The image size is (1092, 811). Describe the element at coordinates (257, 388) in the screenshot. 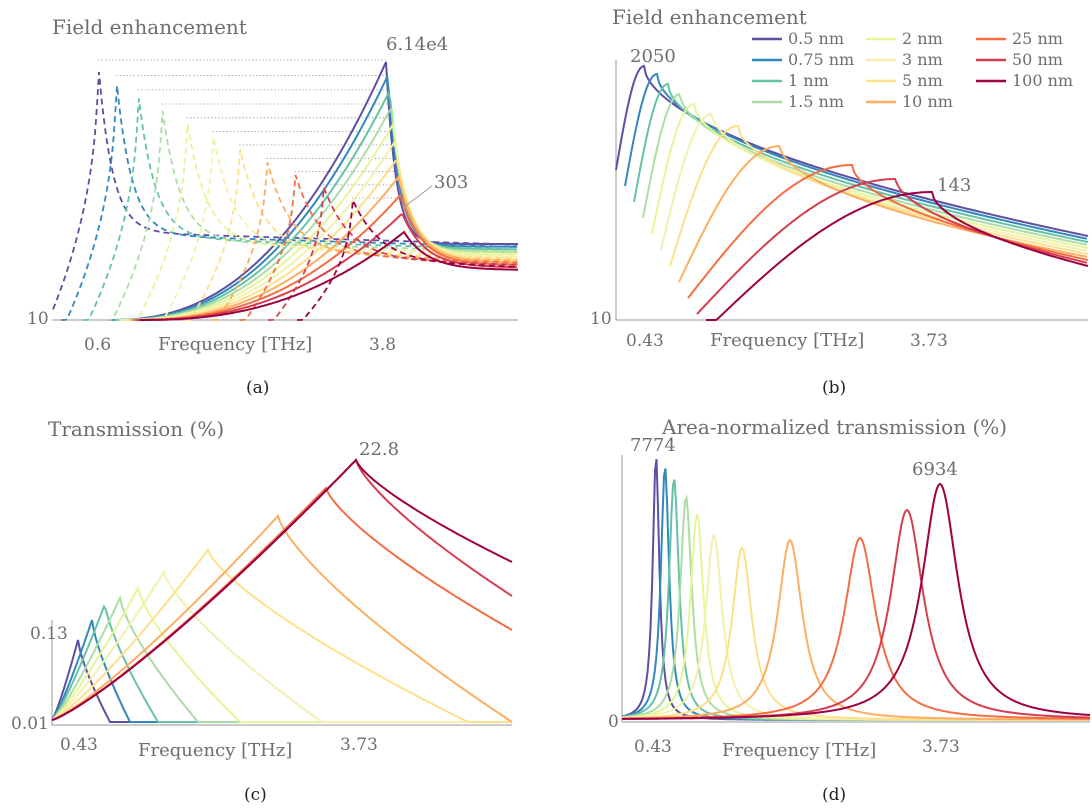

I see `panel-a-caption: (a)` at that location.